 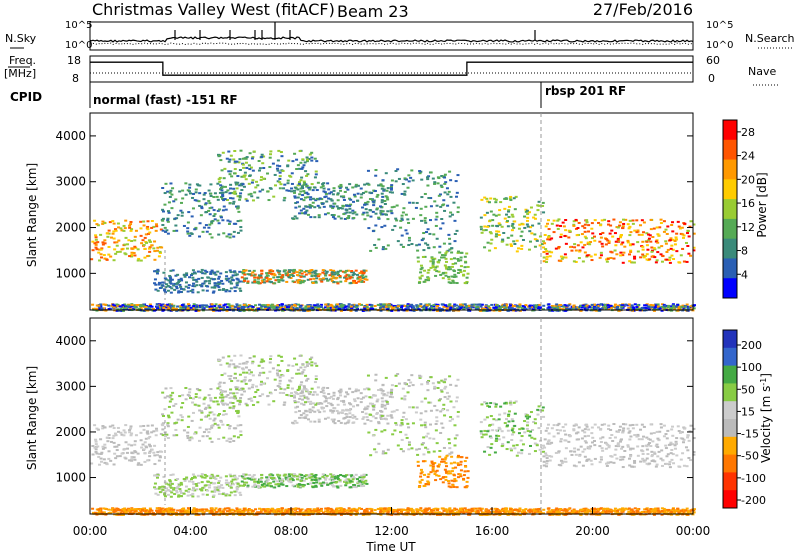 What do you see at coordinates (78, 45) in the screenshot?
I see `noise-left-tick-low: 10^0` at bounding box center [78, 45].